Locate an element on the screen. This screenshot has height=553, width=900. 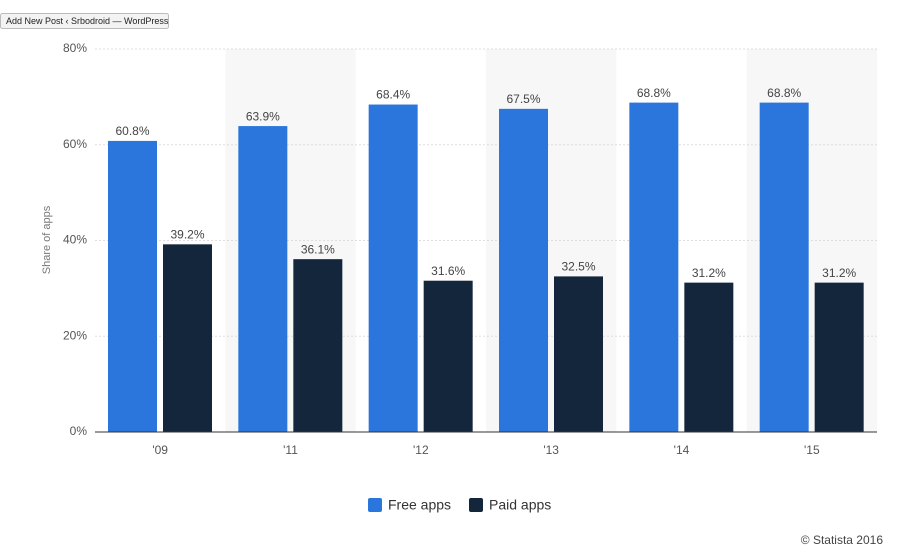
y-axis-label: Share of apps is located at coordinates (47, 239).